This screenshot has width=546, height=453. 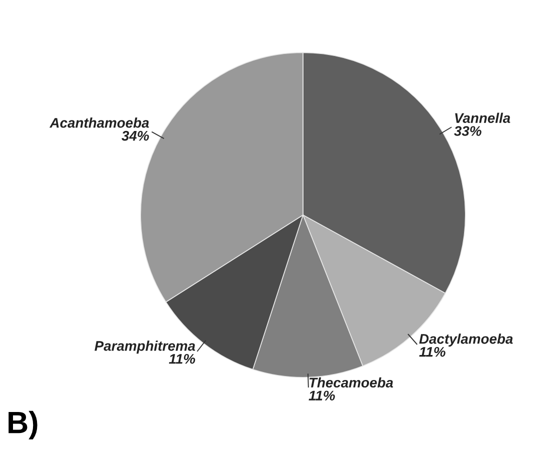 What do you see at coordinates (23, 425) in the screenshot?
I see `text: B)` at bounding box center [23, 425].